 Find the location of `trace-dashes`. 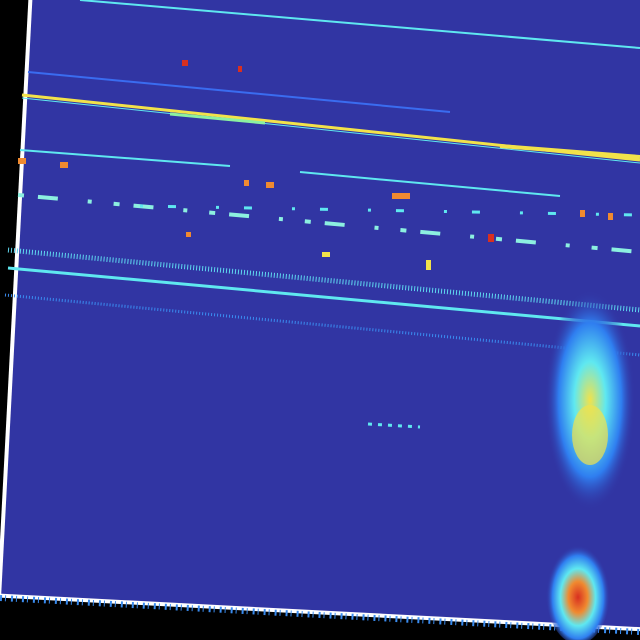

trace-dashes is located at coordinates (328, 223).